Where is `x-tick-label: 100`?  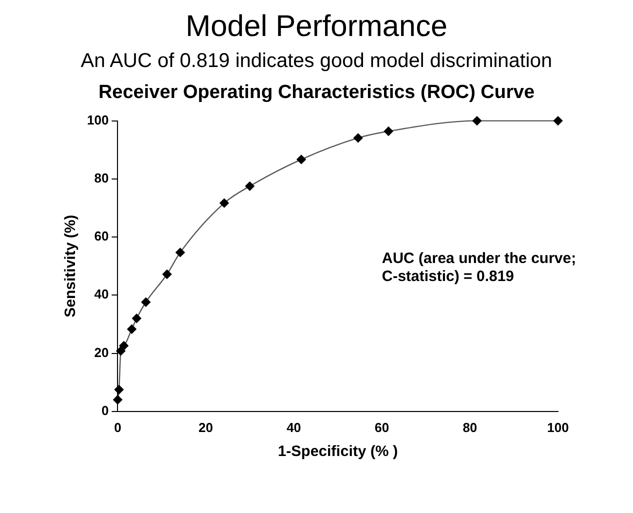
x-tick-label: 100 is located at coordinates (558, 427).